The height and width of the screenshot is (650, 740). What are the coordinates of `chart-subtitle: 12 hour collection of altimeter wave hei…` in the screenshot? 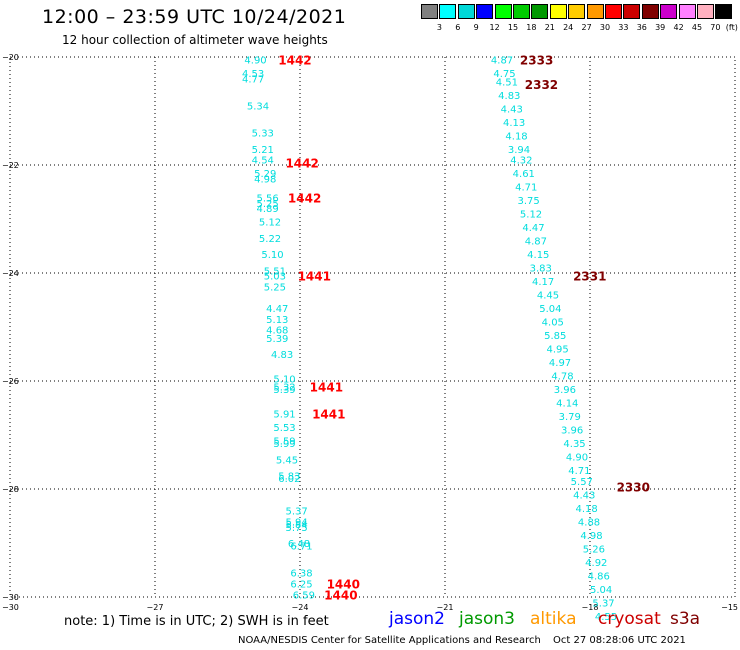 It's located at (195, 40).